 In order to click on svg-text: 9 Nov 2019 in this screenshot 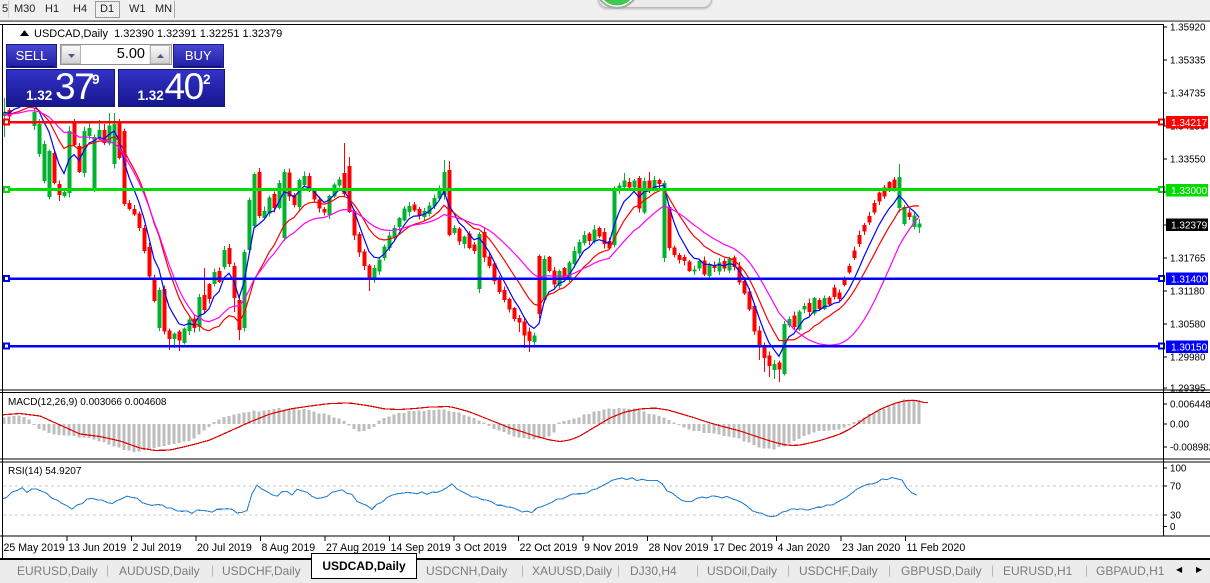, I will do `click(611, 548)`.